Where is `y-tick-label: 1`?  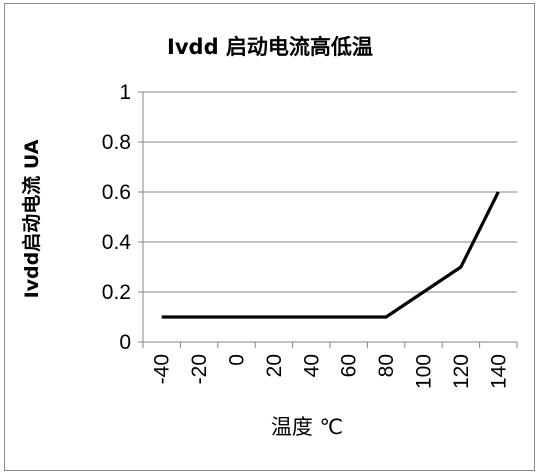
y-tick-label: 1 is located at coordinates (125, 92).